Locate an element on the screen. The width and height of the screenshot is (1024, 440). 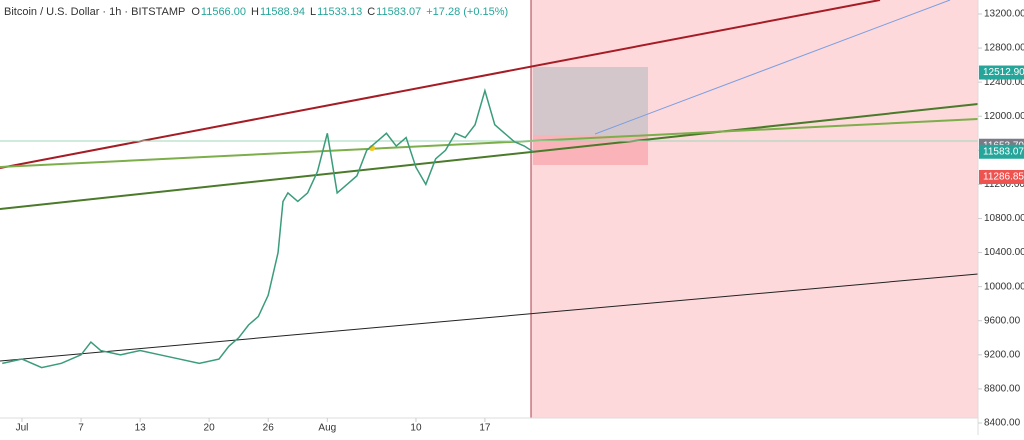
price-label: 11286.85 is located at coordinates (1003, 177).